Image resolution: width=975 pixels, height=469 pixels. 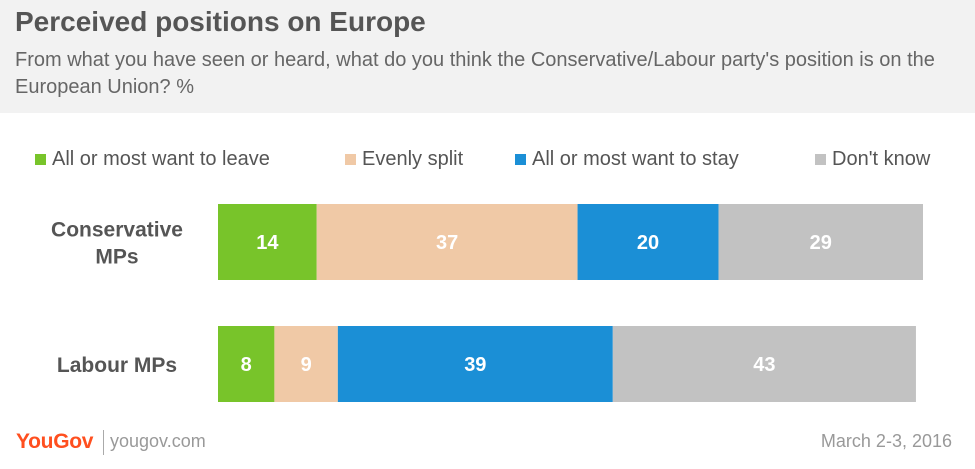 I want to click on bar-value-label: 14, so click(x=267, y=243).